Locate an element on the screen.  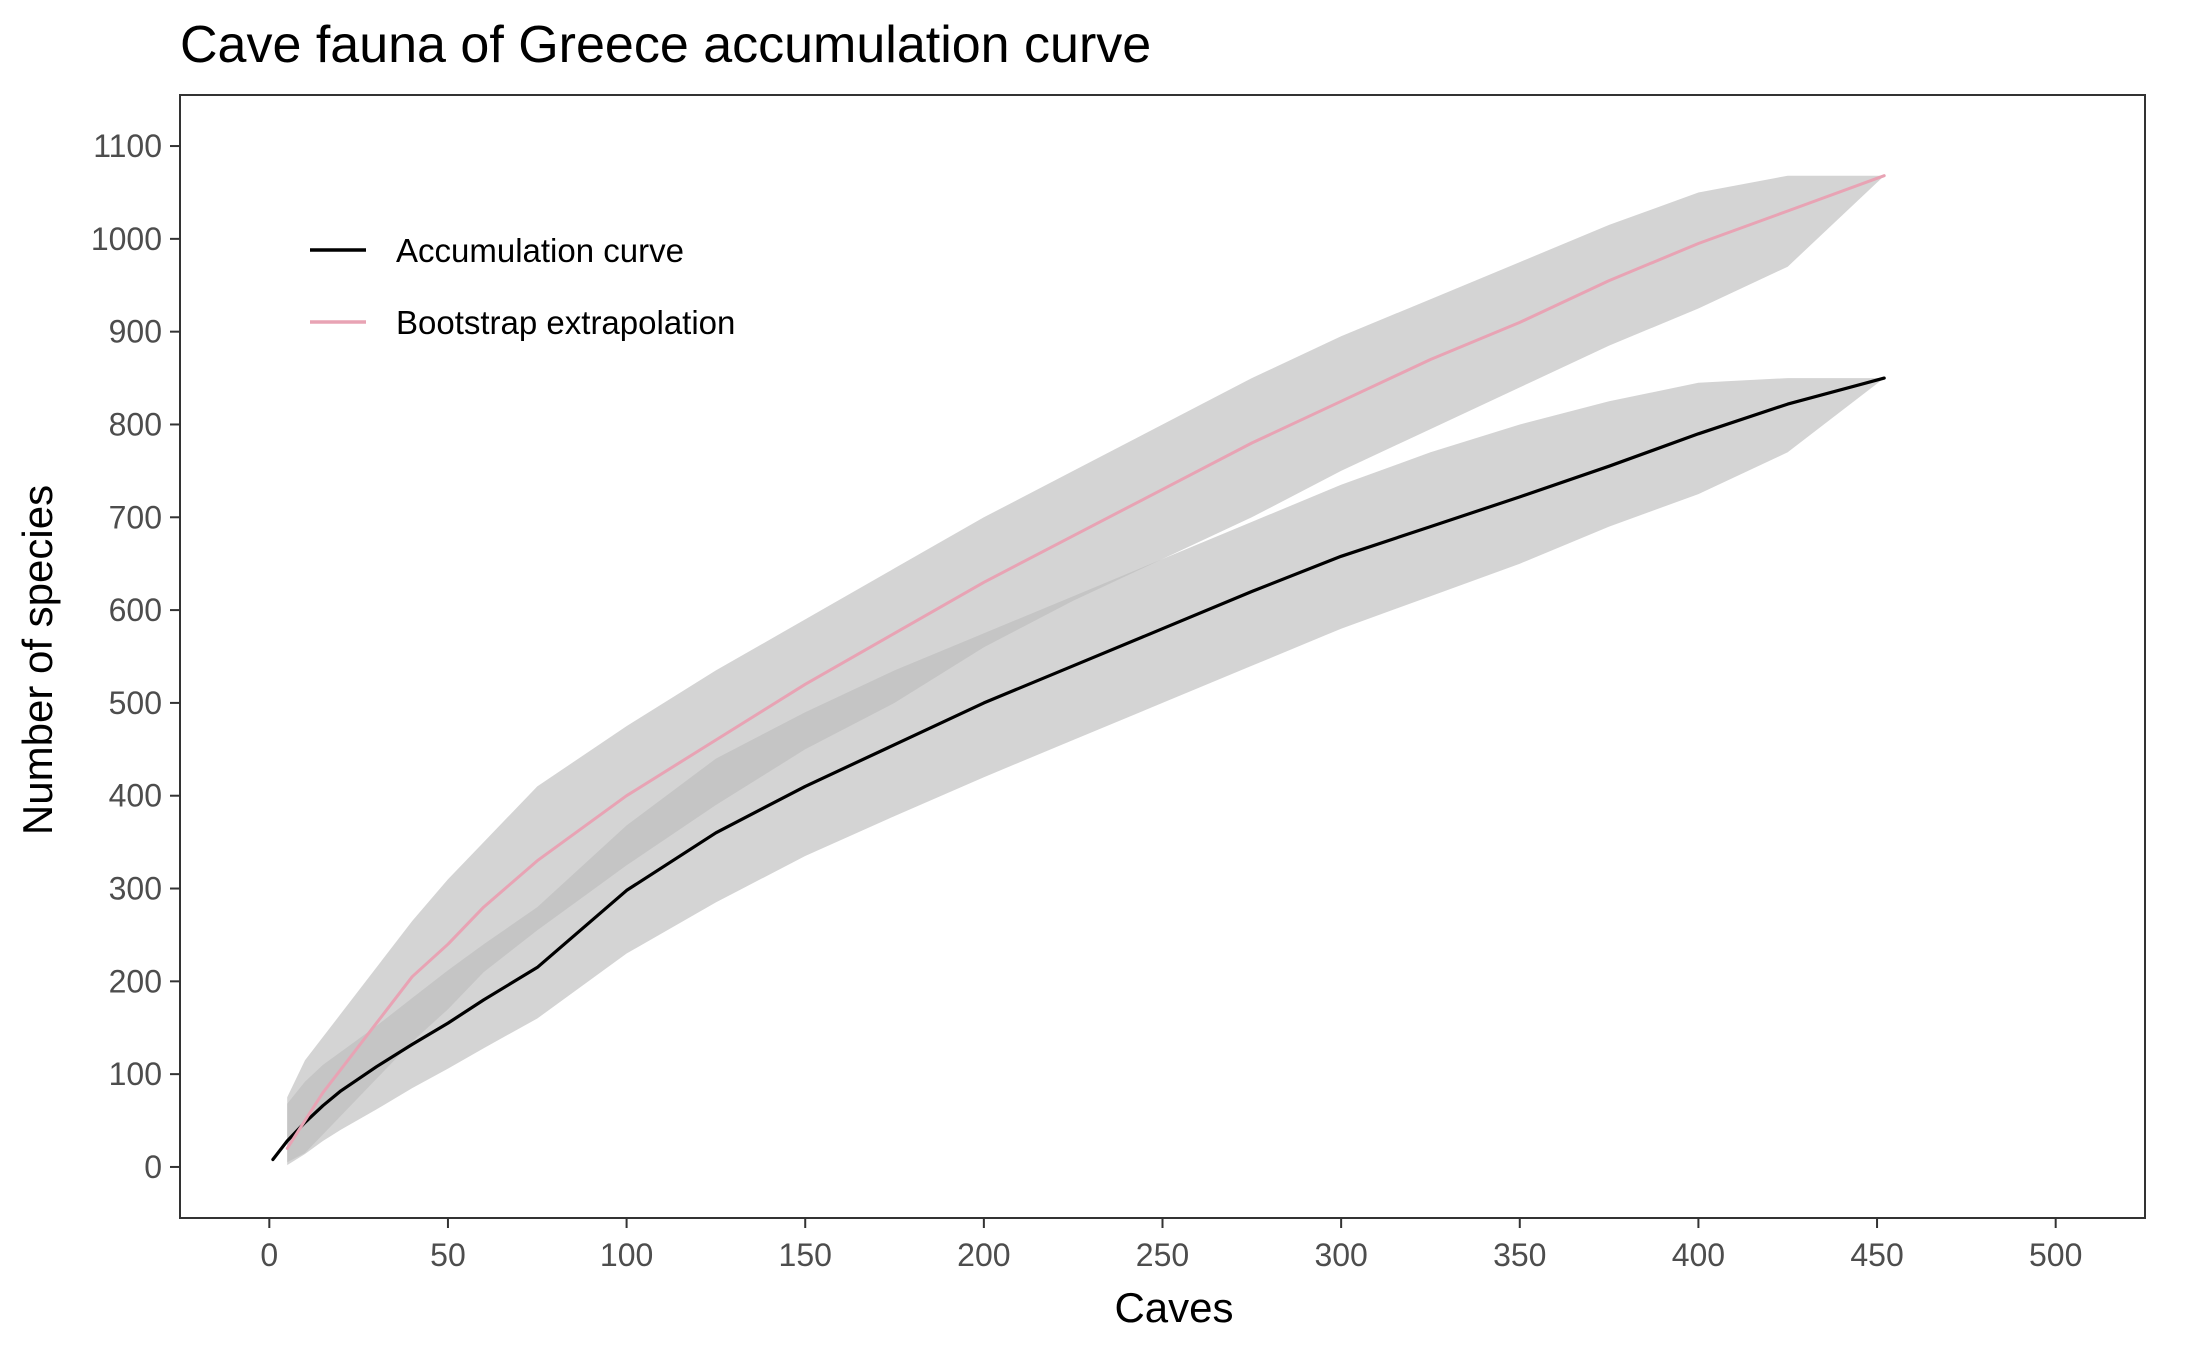
y-tick-label: 0 is located at coordinates (153, 1167).